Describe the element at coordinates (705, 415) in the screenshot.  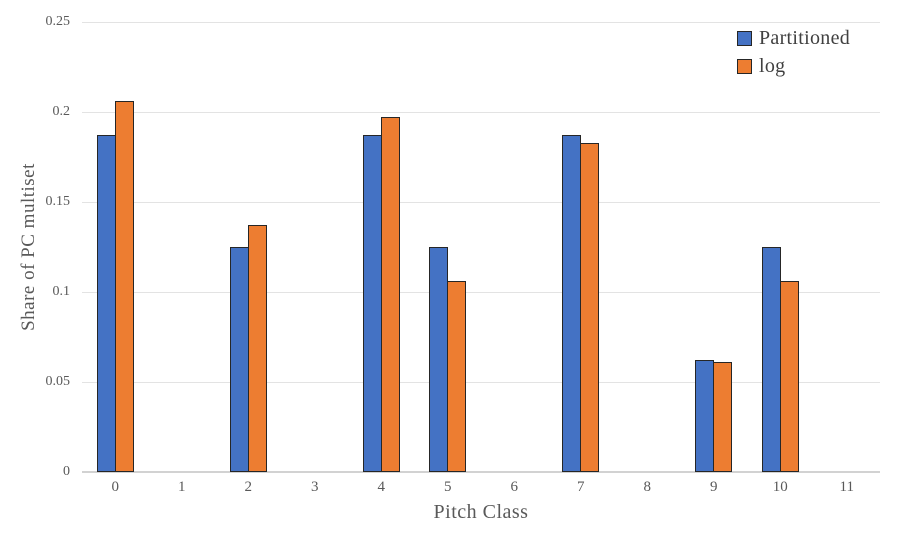
I see `bar-partitioned-pc9` at that location.